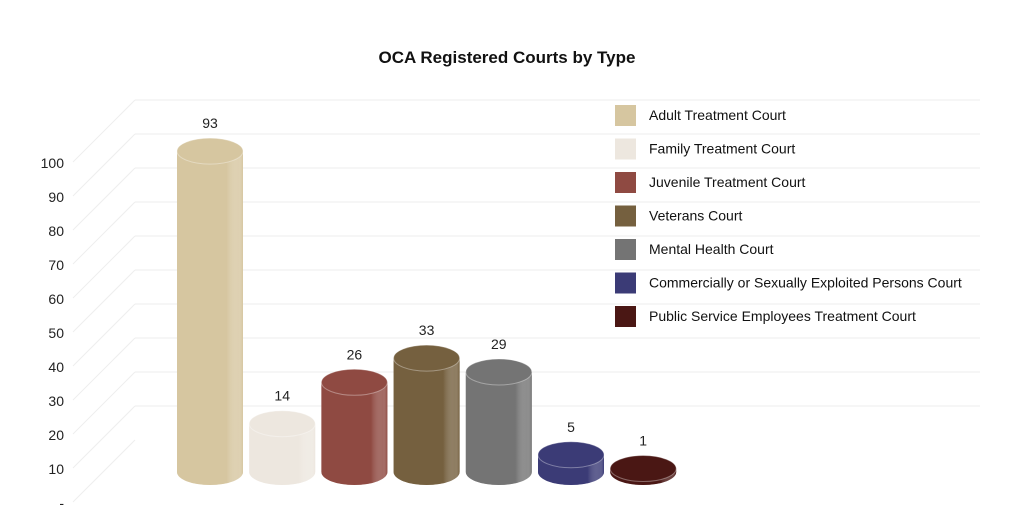 Image resolution: width=1024 pixels, height=521 pixels. What do you see at coordinates (695, 216) in the screenshot?
I see `legend-label: Veterans Court` at bounding box center [695, 216].